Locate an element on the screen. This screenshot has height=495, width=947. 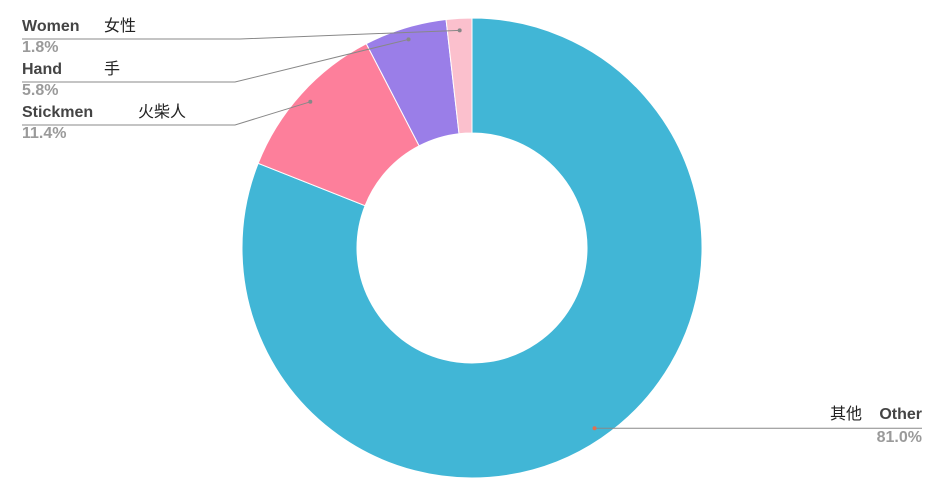
label-en: Stickmen is located at coordinates (57, 112).